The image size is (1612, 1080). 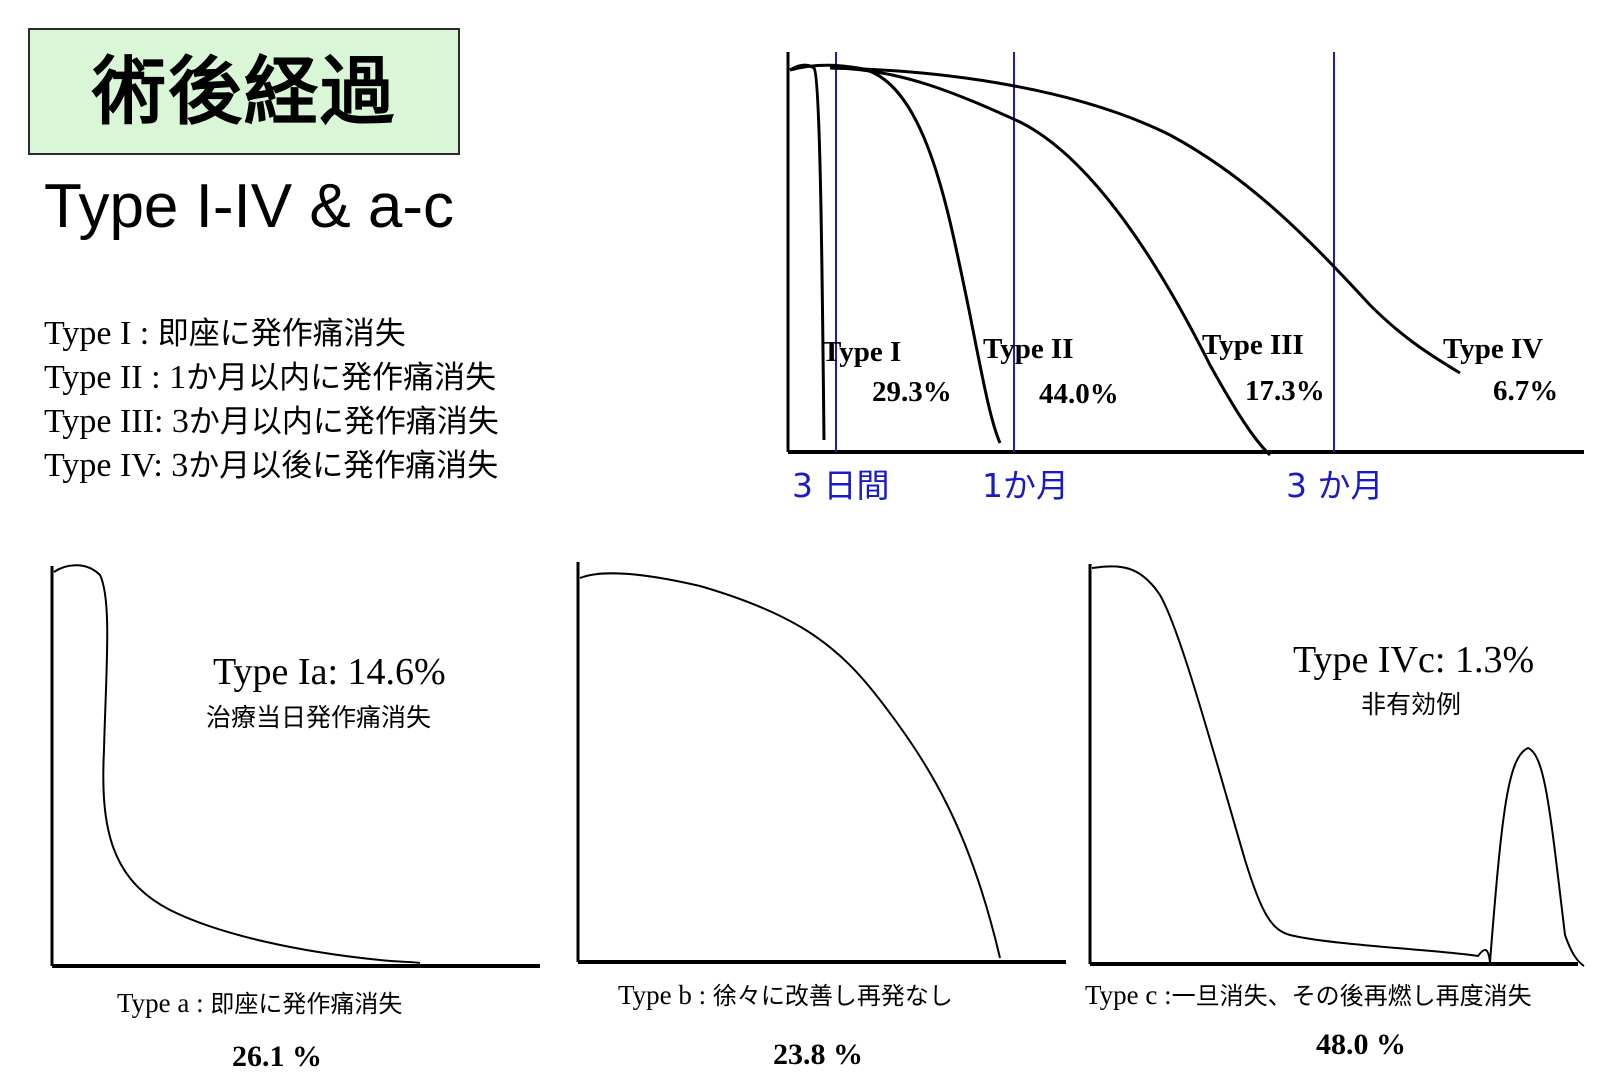 I want to click on series-percent-type-iv: 6.7%, so click(x=1525, y=391).